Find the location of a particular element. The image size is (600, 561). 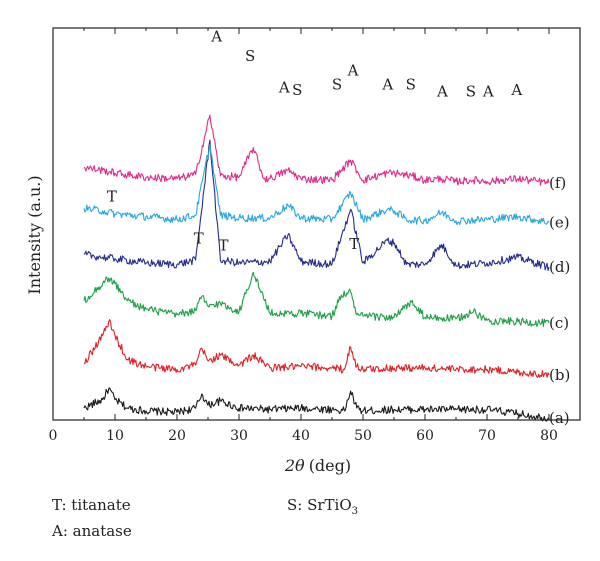

series-line-e is located at coordinates (316, 185).